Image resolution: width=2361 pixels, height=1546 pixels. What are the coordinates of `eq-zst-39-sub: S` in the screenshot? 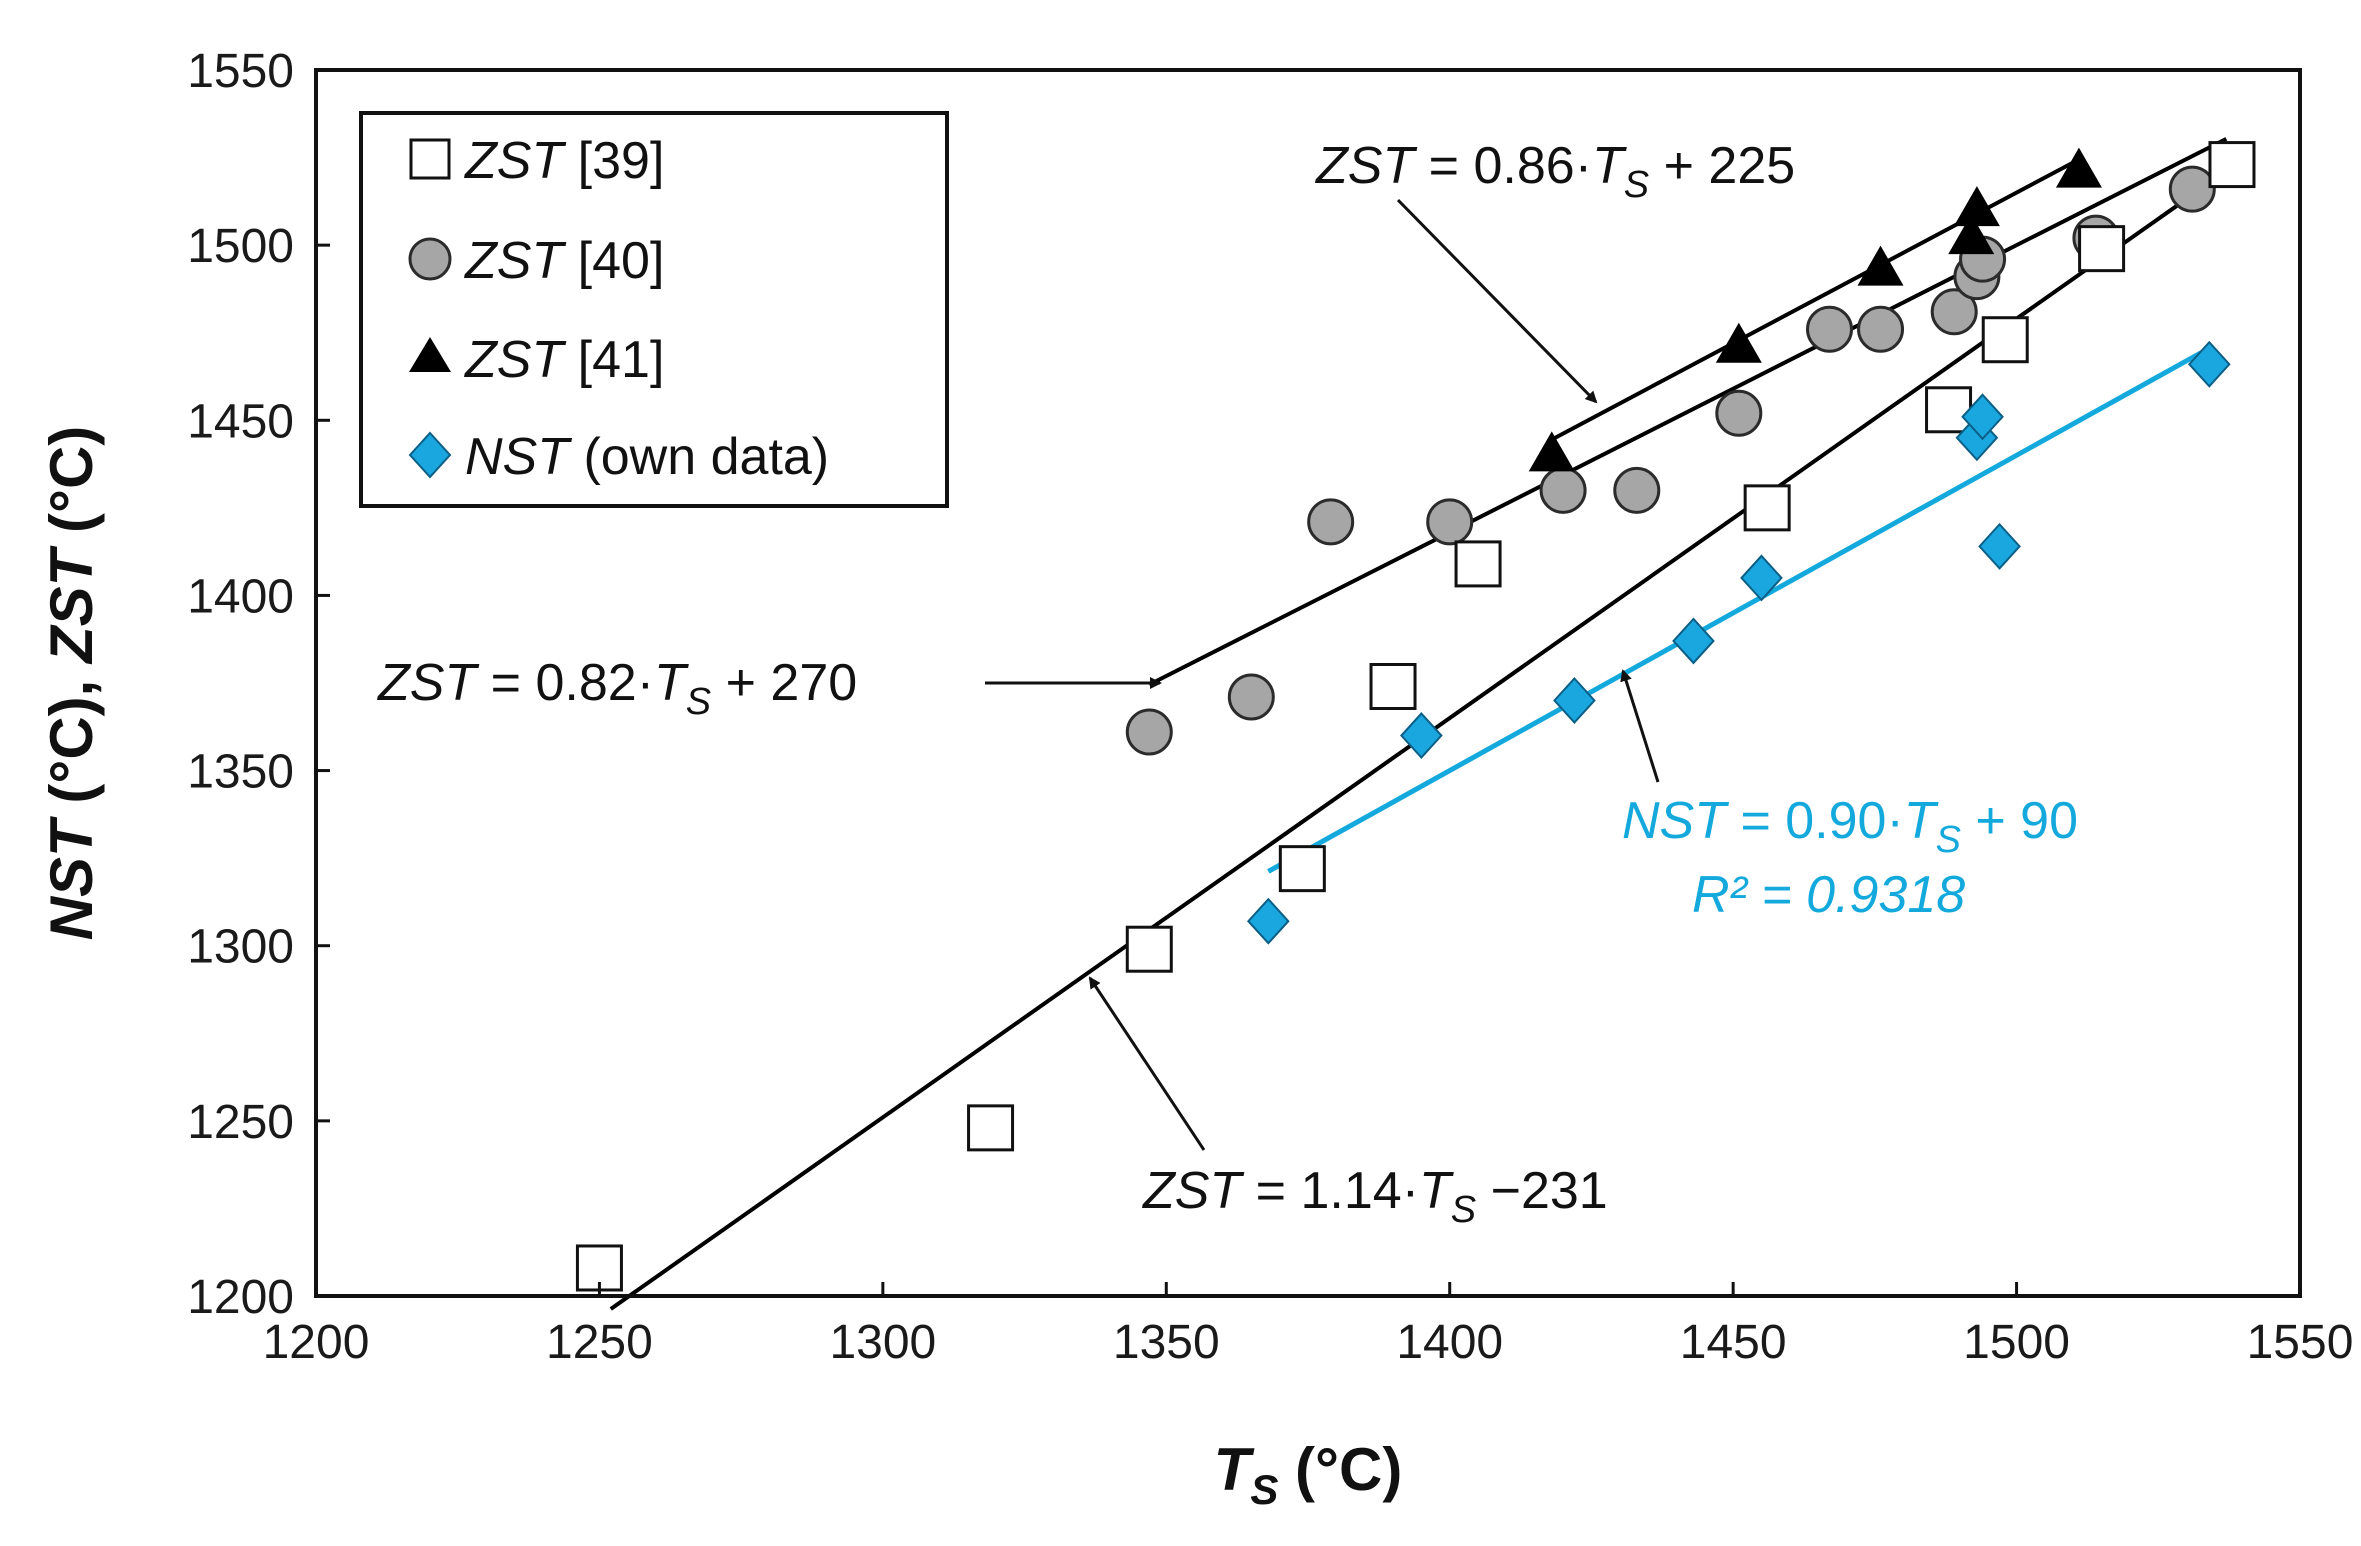 It's located at (1463, 1210).